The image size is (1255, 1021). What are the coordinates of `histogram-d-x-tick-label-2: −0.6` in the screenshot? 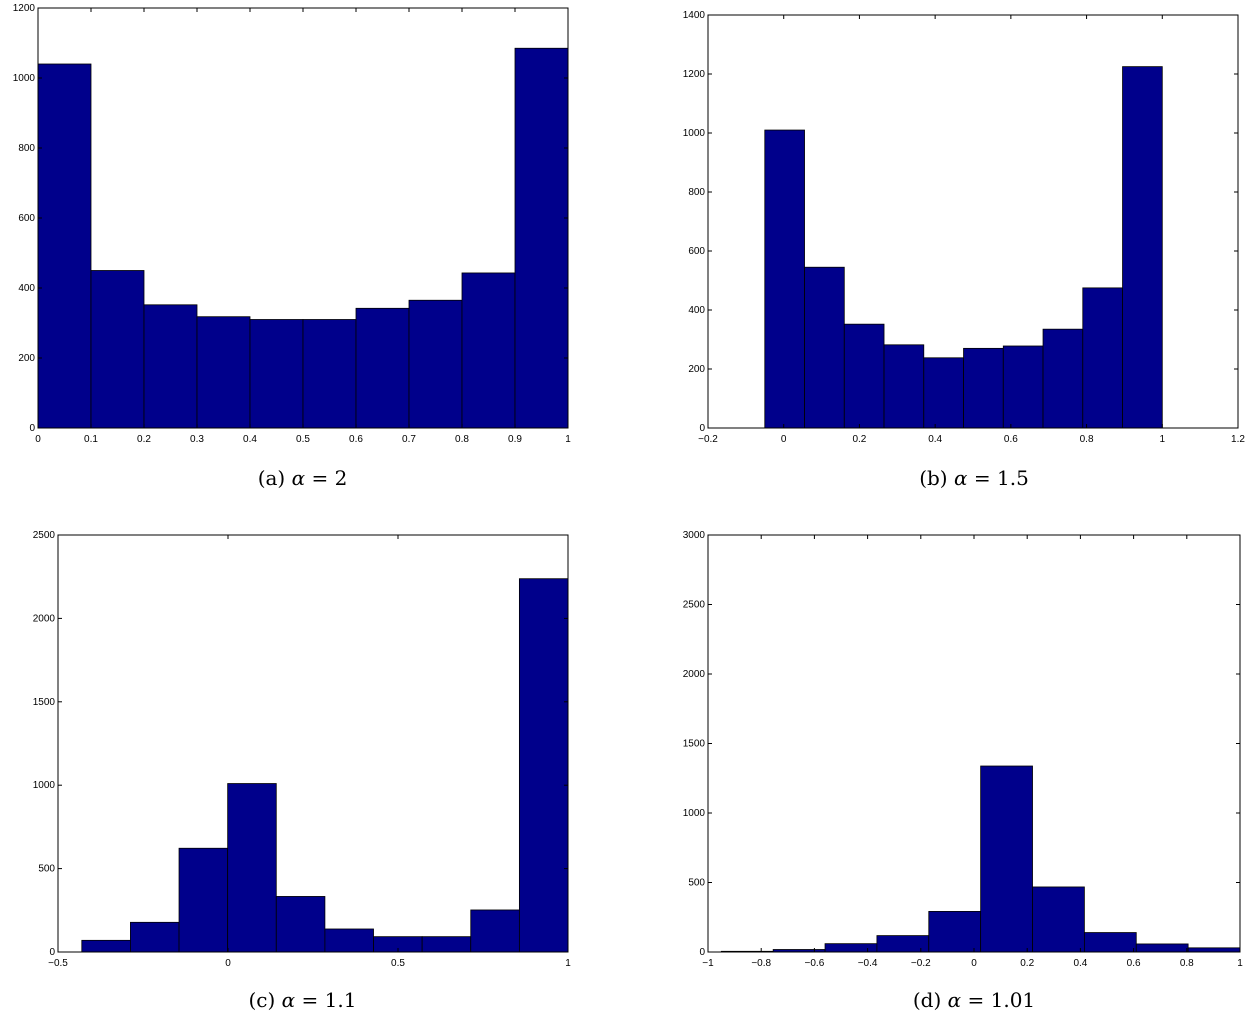 It's located at (815, 963).